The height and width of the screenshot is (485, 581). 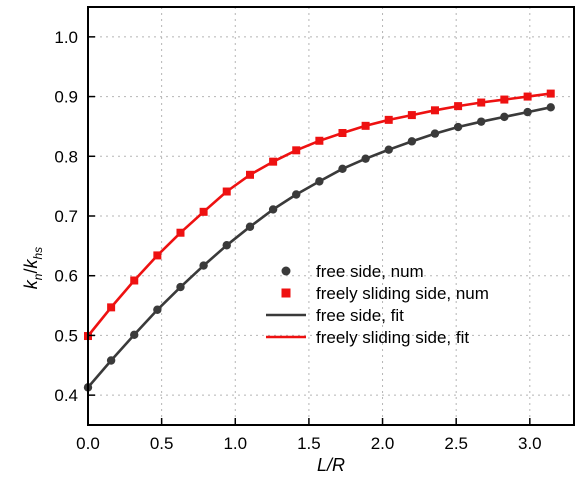 What do you see at coordinates (66, 97) in the screenshot?
I see `y-tick-label: 0.9` at bounding box center [66, 97].